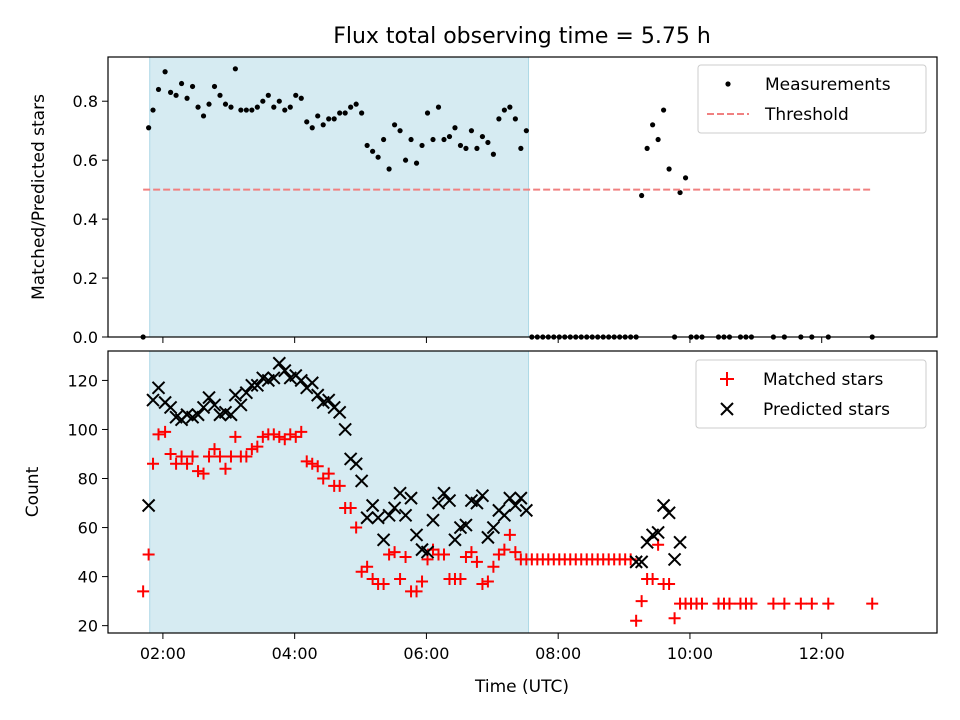  I want to click on figure-title: Flux total observing time = 5.75 h, so click(522, 36).